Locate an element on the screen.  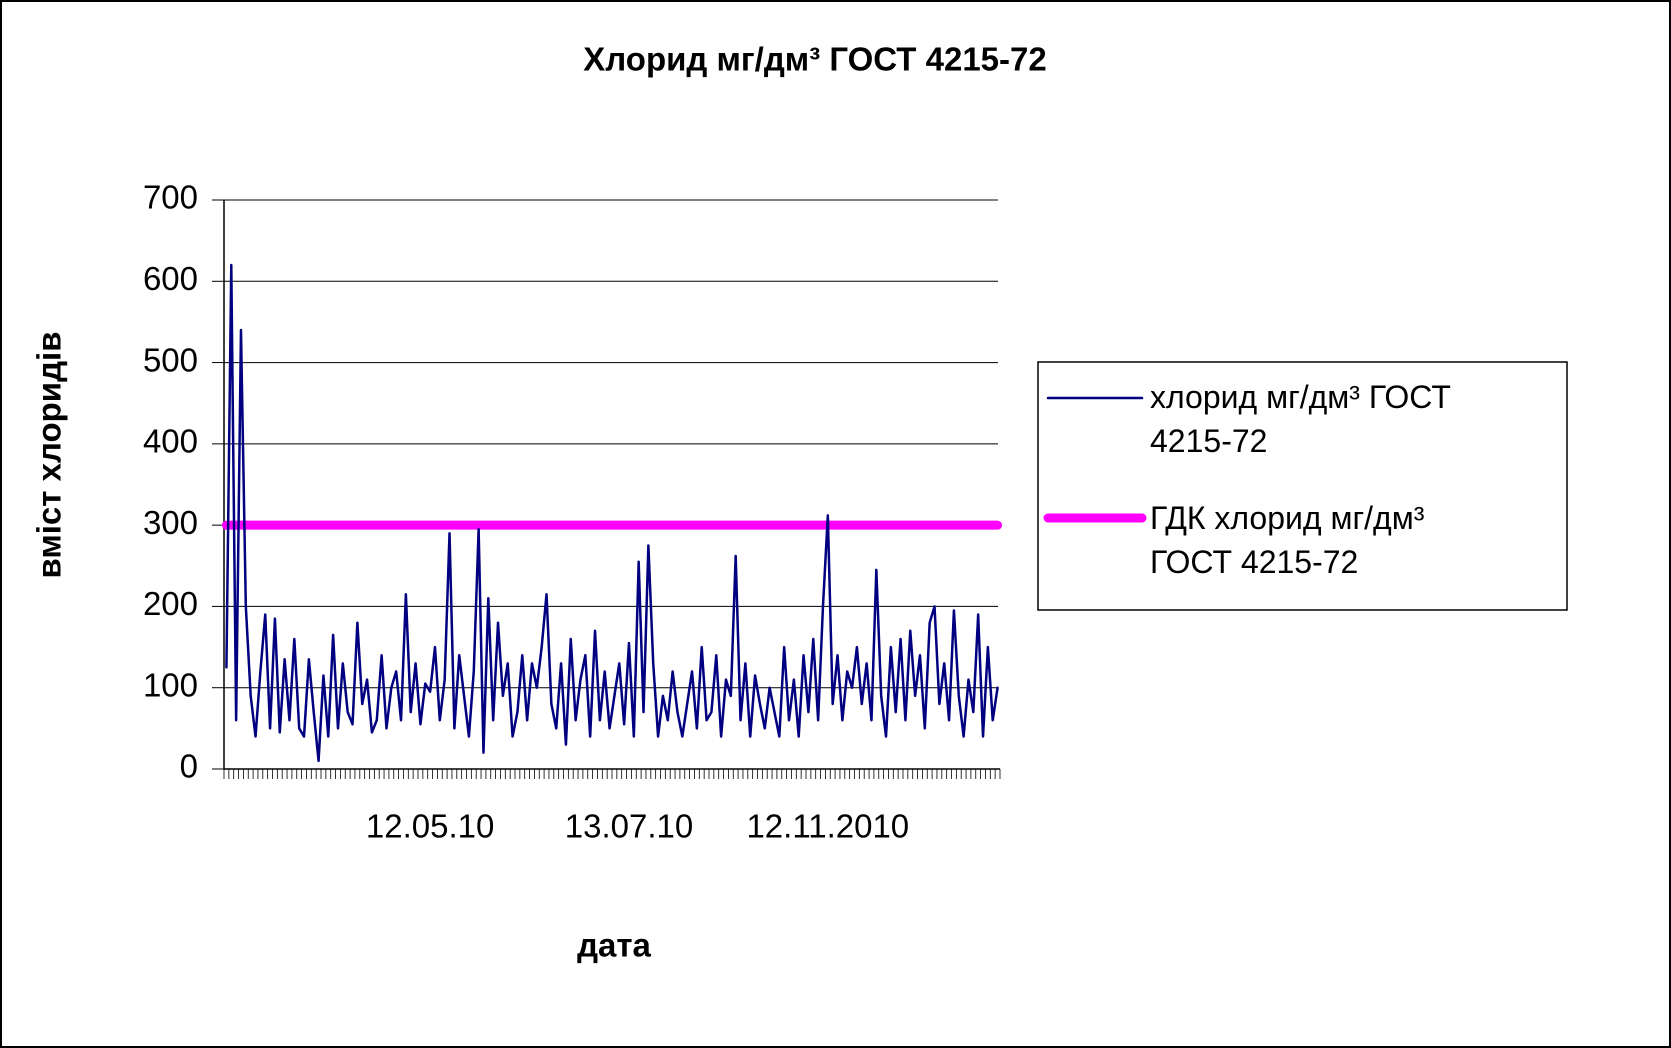
y-tick-label: 0 is located at coordinates (189, 766).